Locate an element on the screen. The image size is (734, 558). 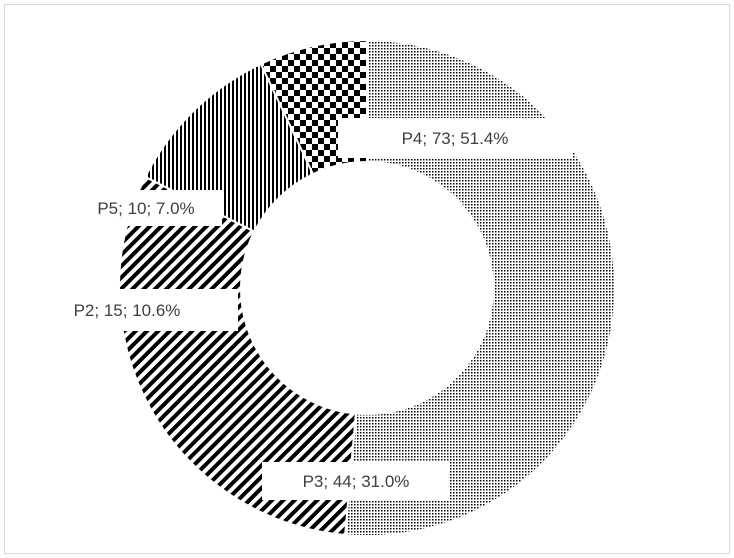
data-label-box-p2 is located at coordinates (127, 310).